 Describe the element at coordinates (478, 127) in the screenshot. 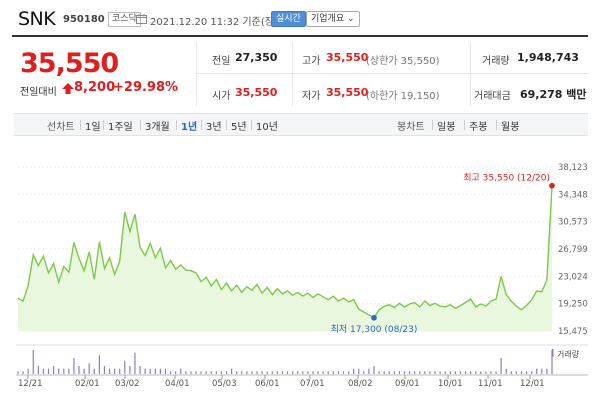

I see `tab-weekly: 주봉` at that location.